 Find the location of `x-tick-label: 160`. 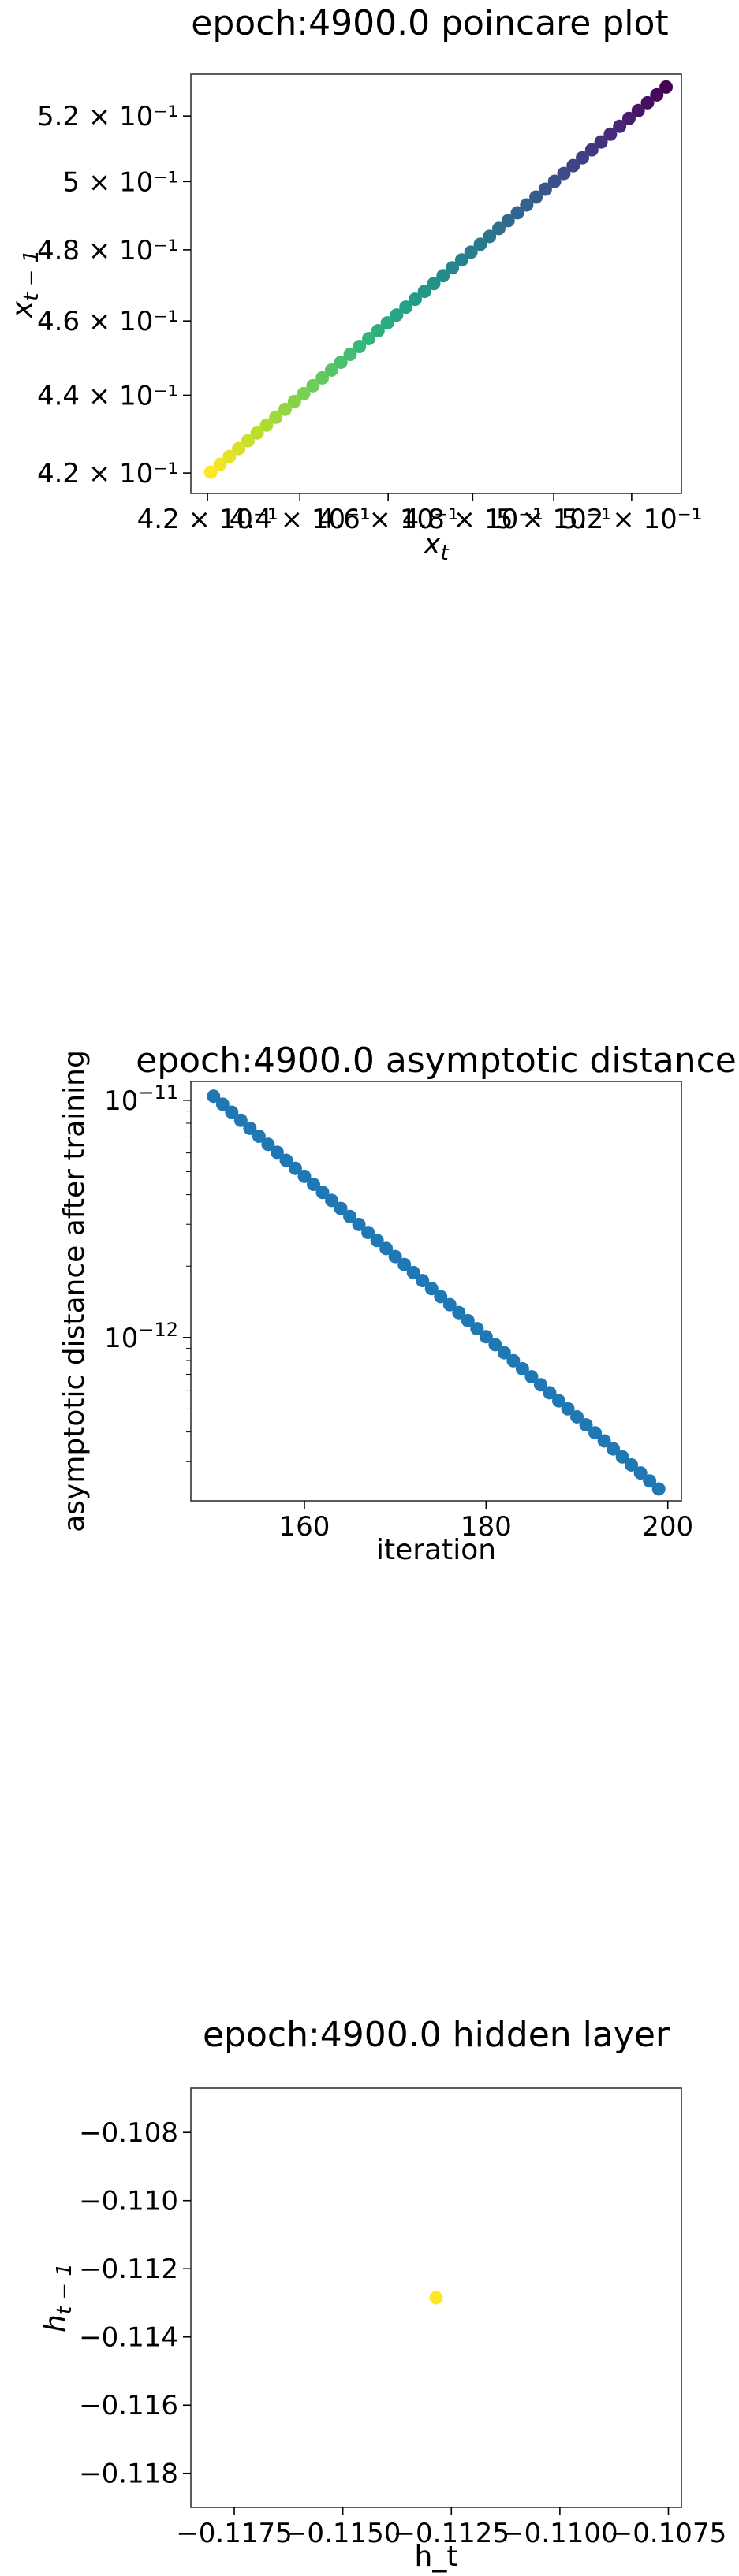

x-tick-label: 160 is located at coordinates (304, 1527).